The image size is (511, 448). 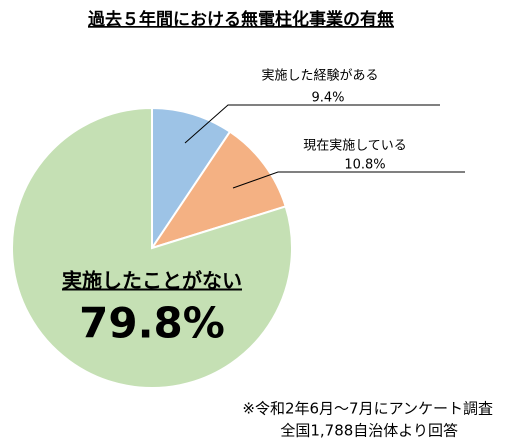 I want to click on note: ※令和2年6月～7月にアンケート調査, so click(x=367, y=409).